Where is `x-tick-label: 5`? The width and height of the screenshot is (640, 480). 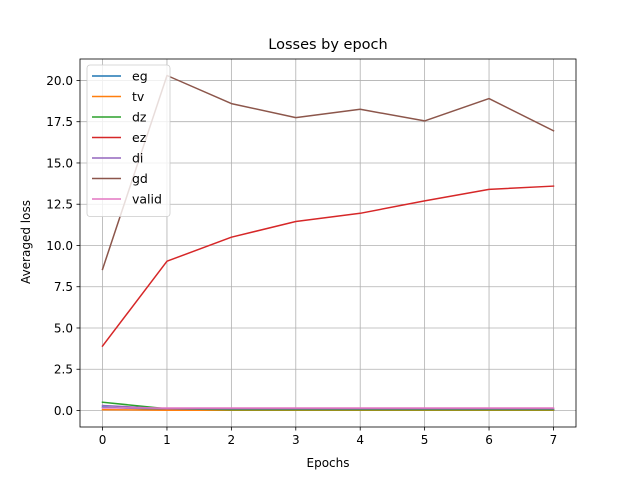
x-tick-label: 5 is located at coordinates (425, 440).